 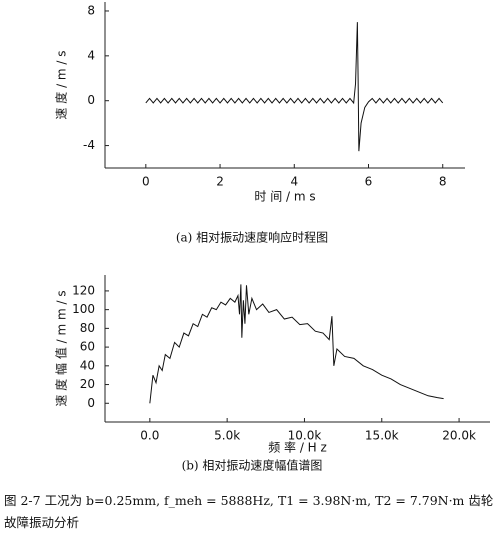 What do you see at coordinates (87, 347) in the screenshot?
I see `y-tick-label: 60` at bounding box center [87, 347].